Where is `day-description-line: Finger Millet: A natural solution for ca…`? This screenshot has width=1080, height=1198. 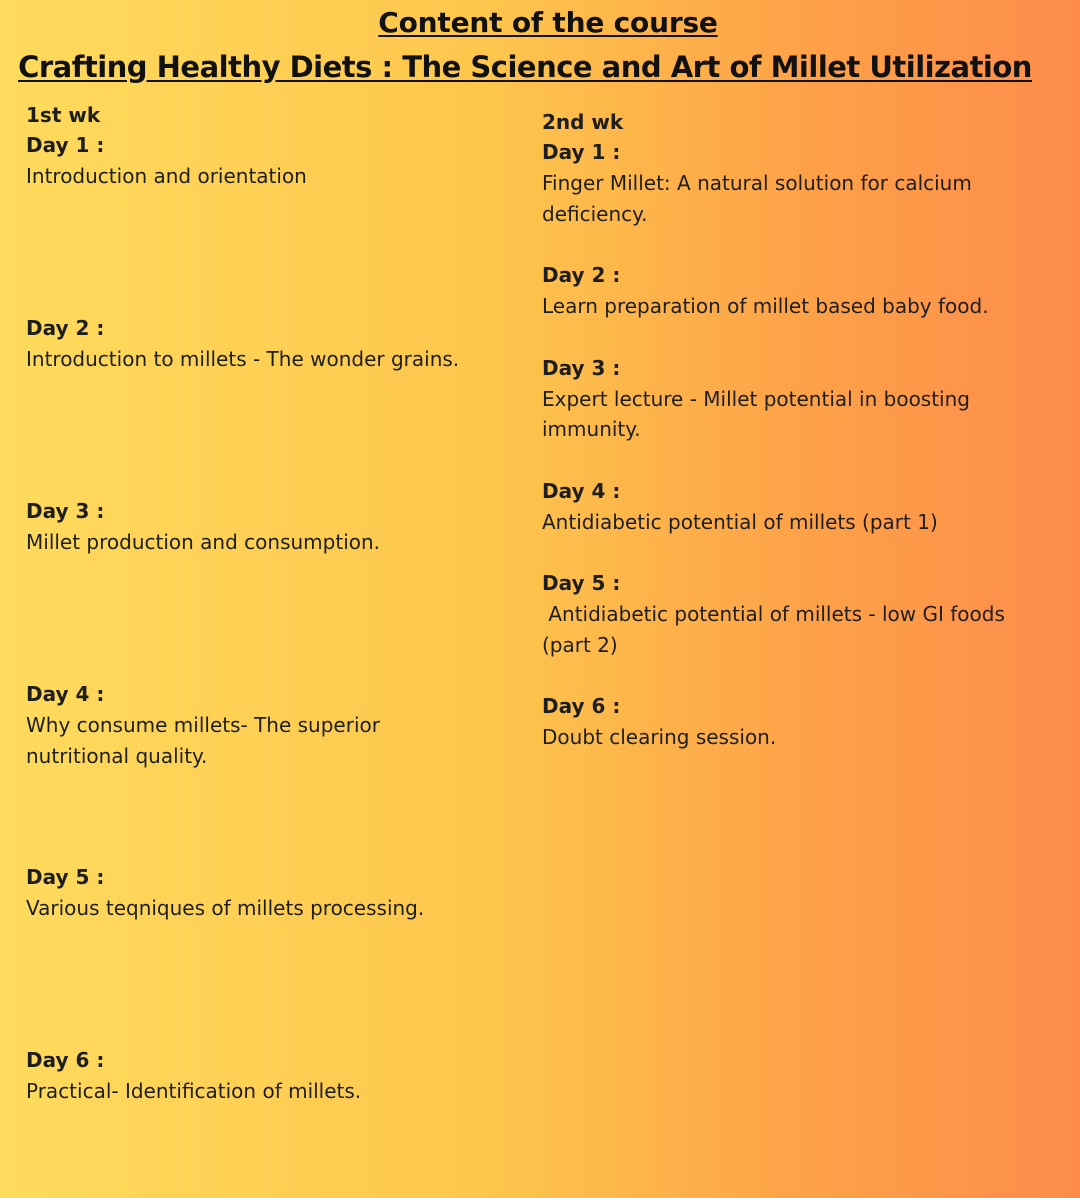
day-description-line: Finger Millet: A natural solution for ca… is located at coordinates (757, 183).